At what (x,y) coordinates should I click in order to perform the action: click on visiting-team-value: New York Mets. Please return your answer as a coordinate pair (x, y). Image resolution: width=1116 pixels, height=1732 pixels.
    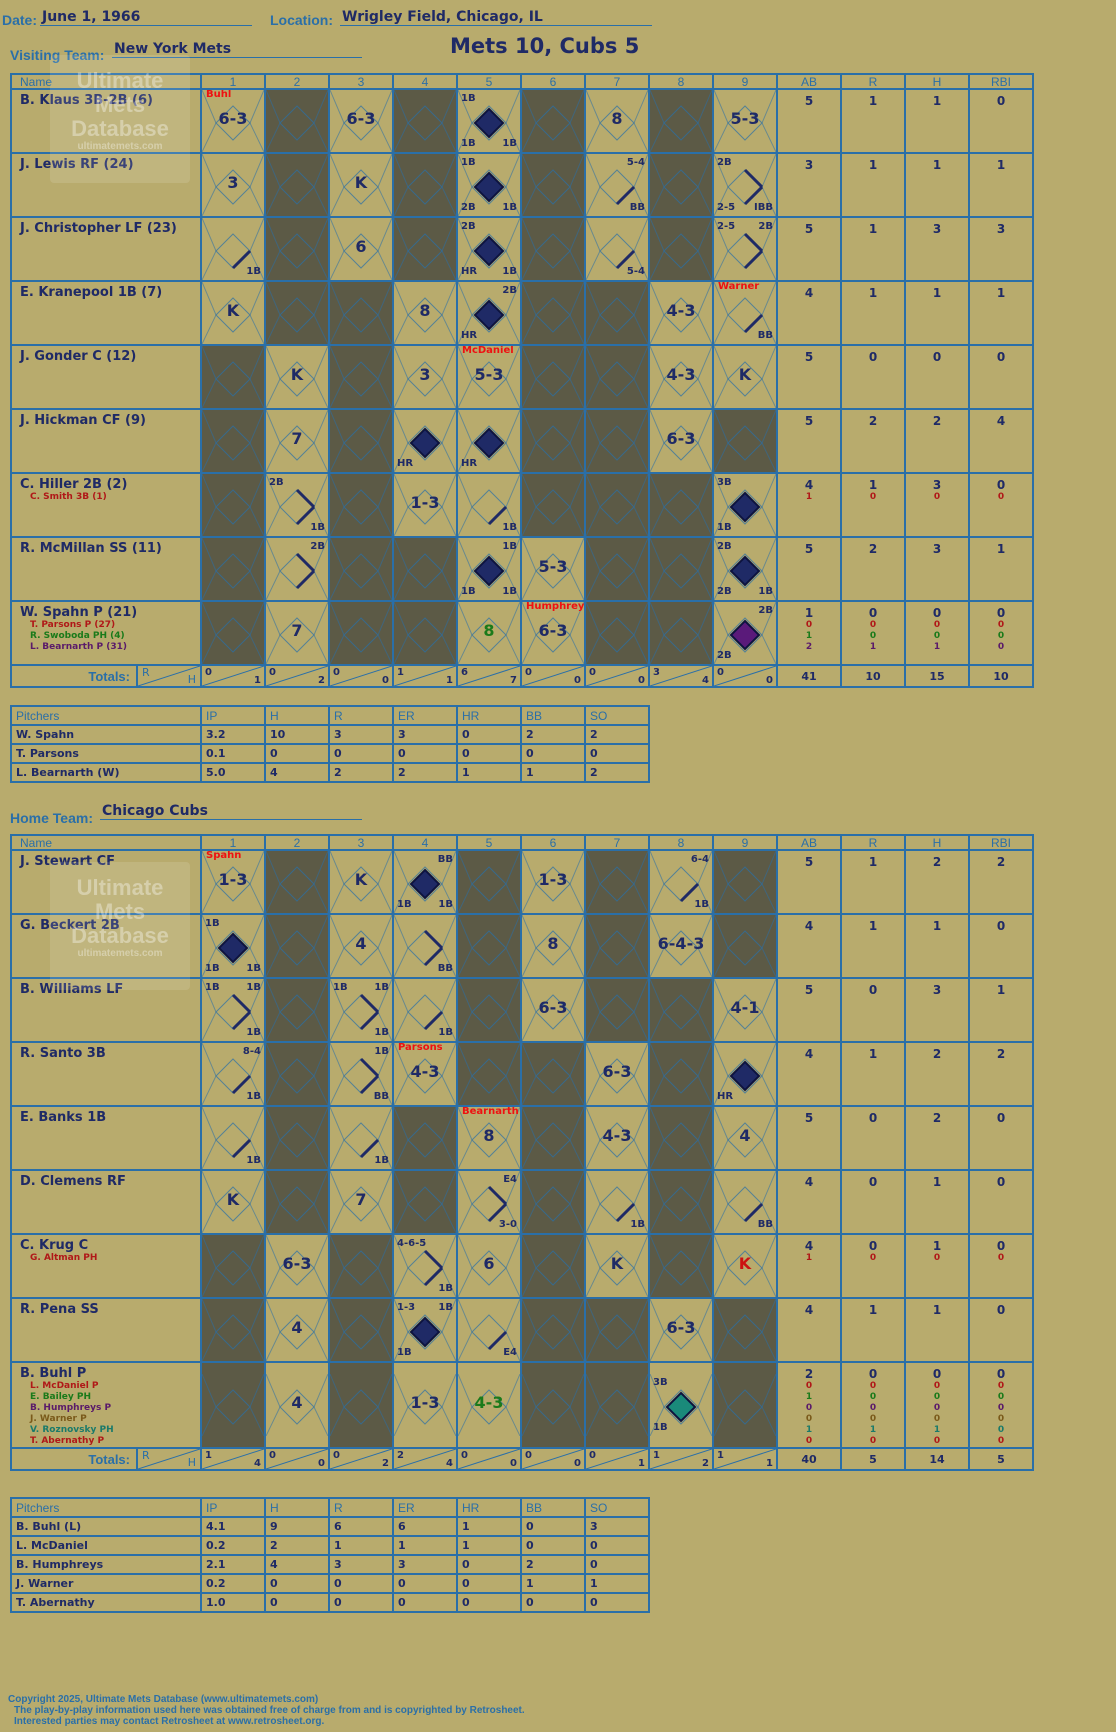
    Looking at the image, I should click on (237, 49).